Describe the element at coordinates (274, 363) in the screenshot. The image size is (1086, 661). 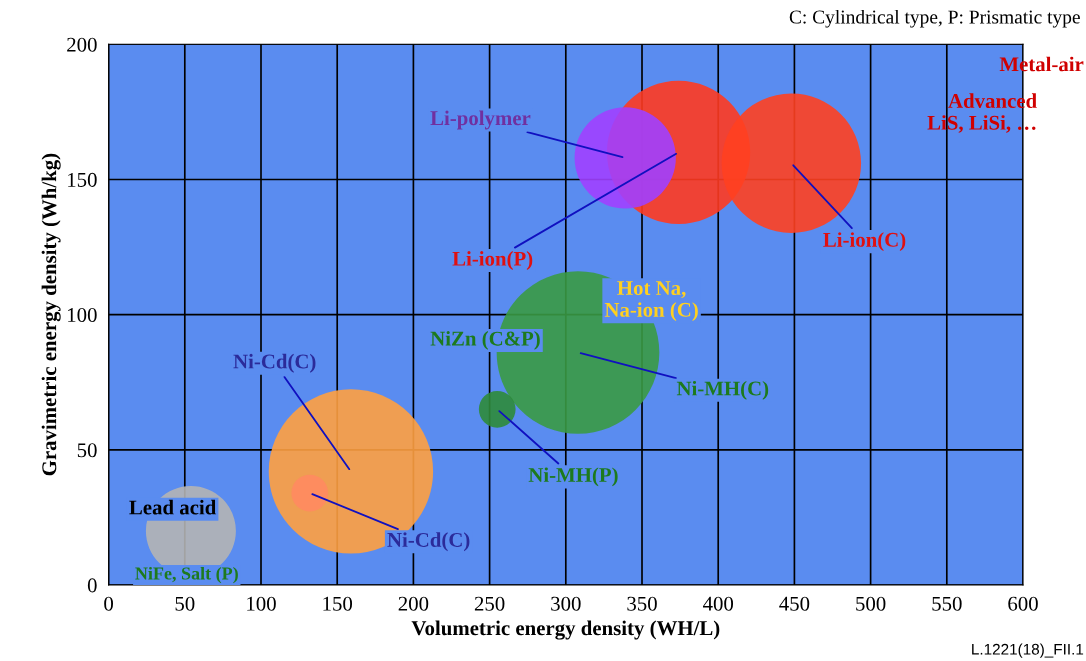
I see `series-label: Ni-Cd(C)` at that location.